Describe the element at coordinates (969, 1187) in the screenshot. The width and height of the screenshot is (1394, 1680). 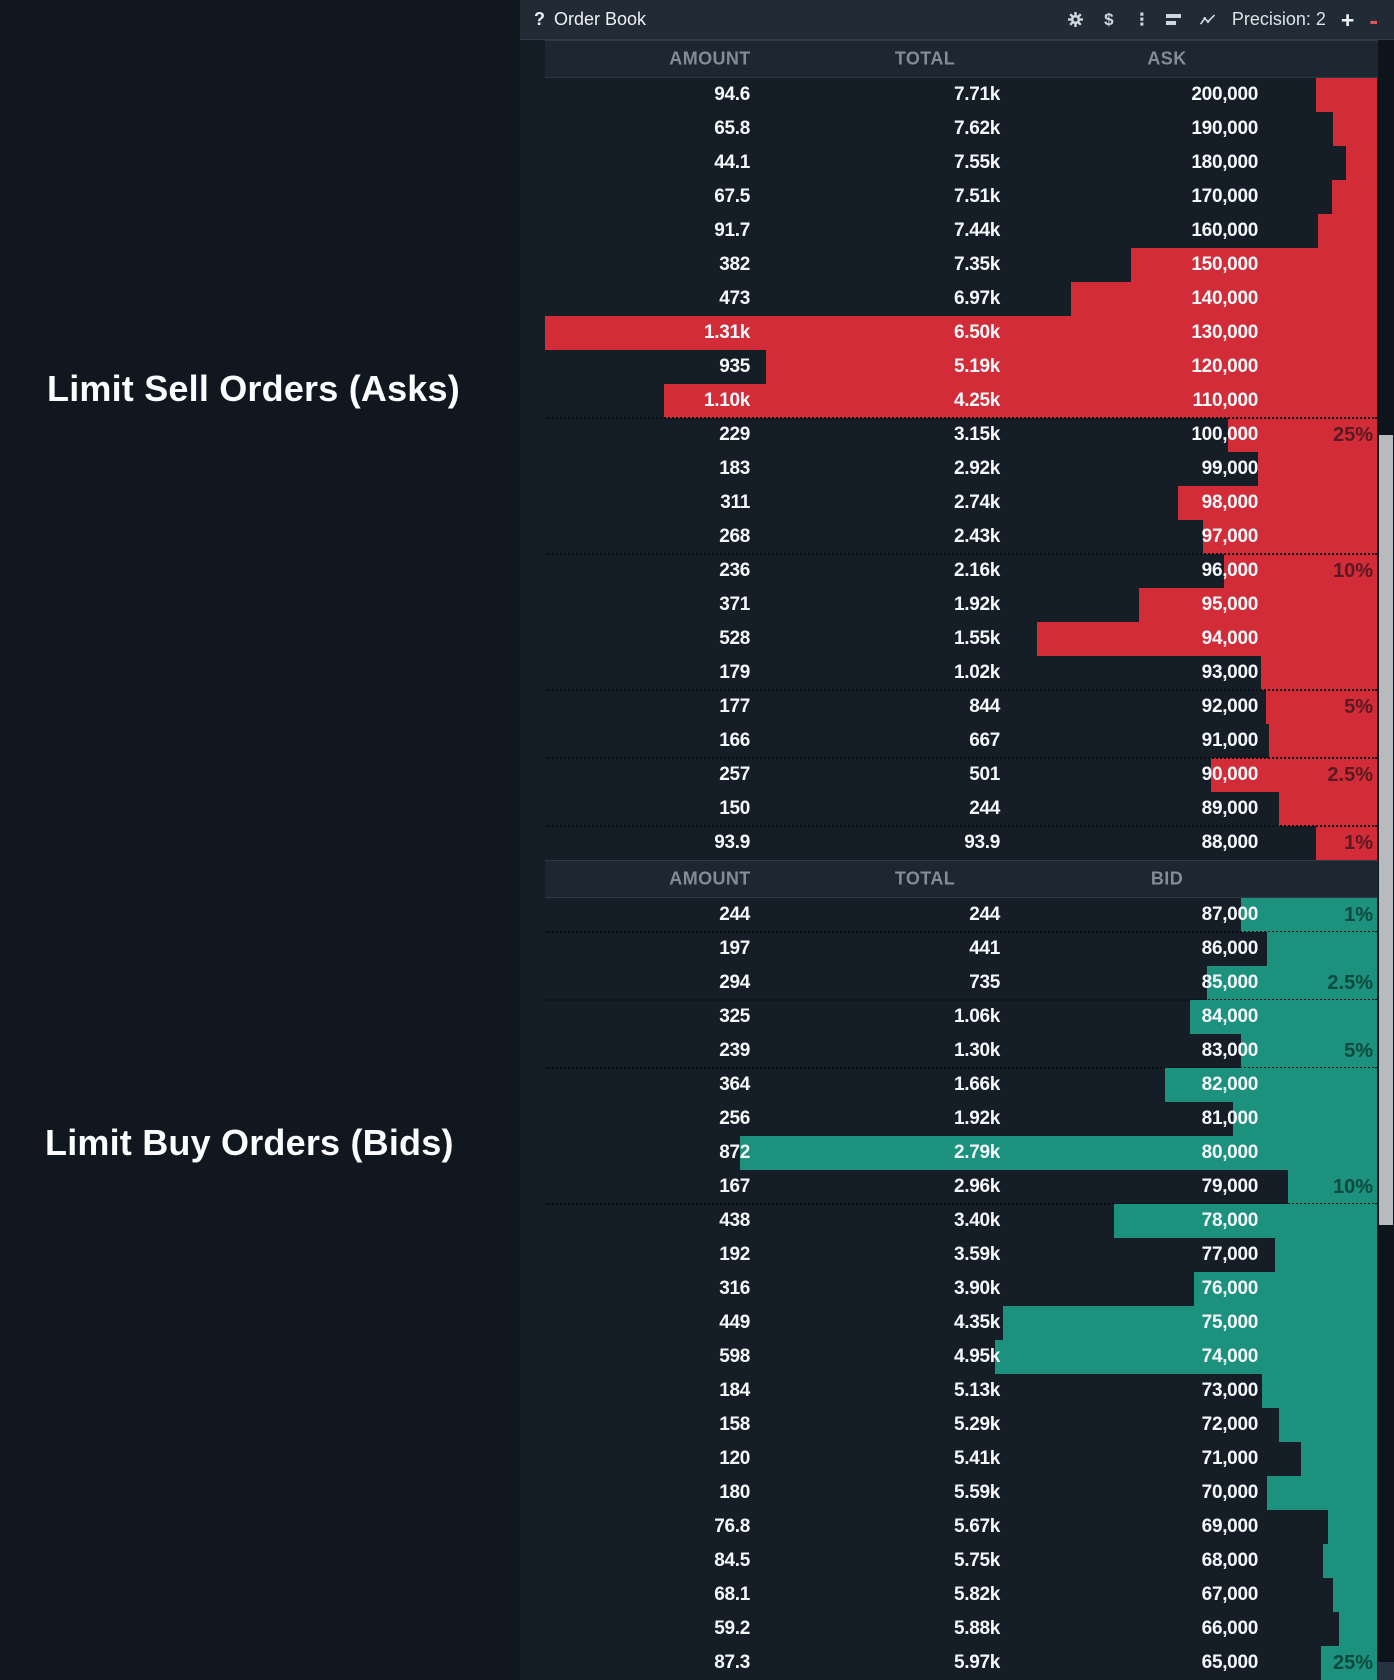
I see `bid-row: 167 2.96k 79,000 10%` at that location.